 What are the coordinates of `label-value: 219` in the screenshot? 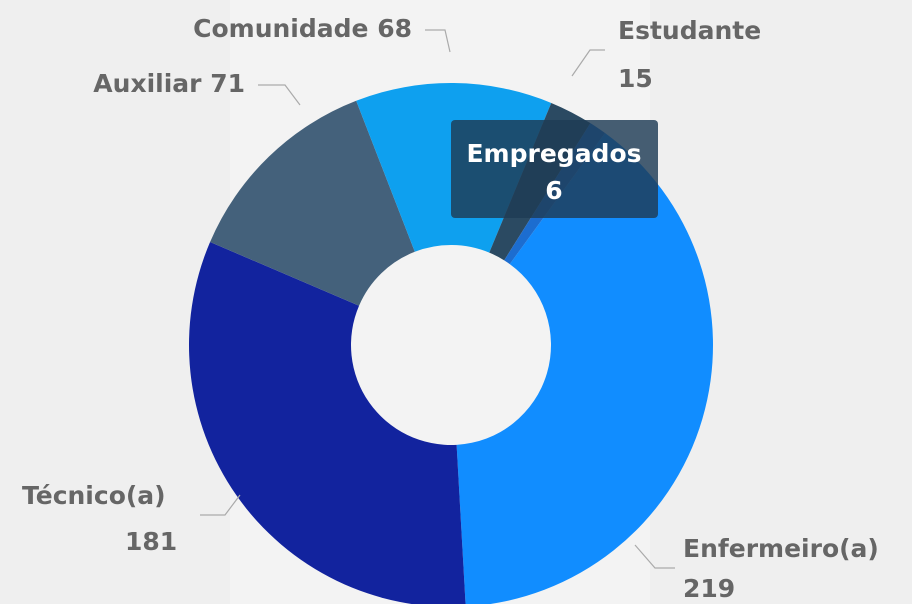 It's located at (709, 588).